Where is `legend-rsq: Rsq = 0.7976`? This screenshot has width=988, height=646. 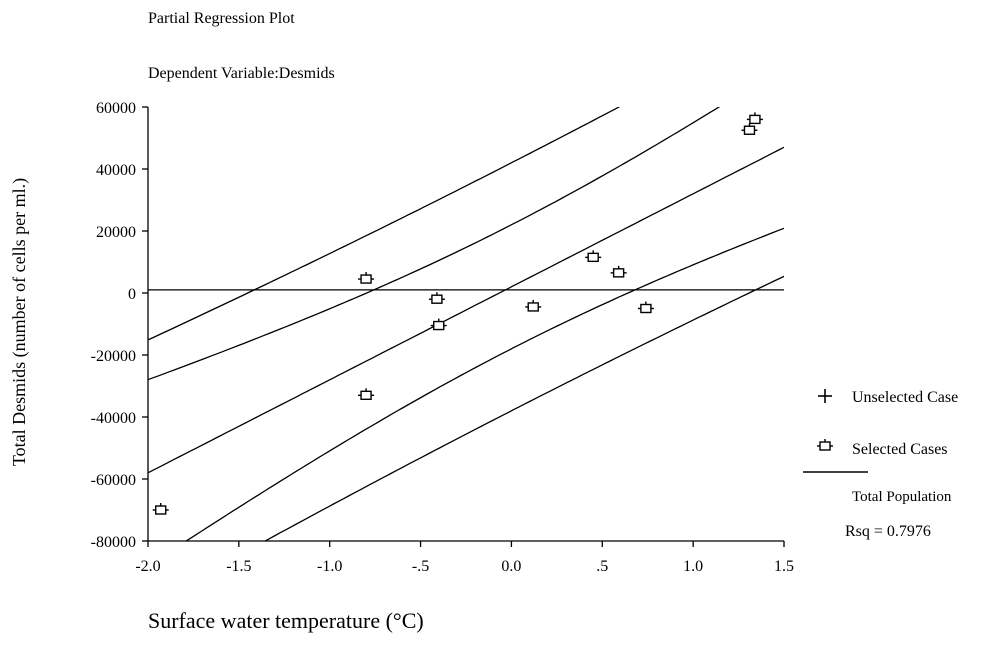
legend-rsq: Rsq = 0.7976 is located at coordinates (888, 531).